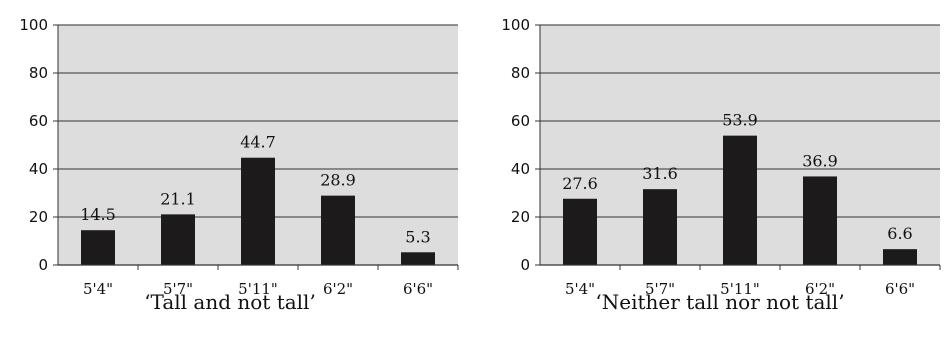 Image resolution: width=952 pixels, height=337 pixels. I want to click on chart-2-x-tick-label: 5'4", so click(580, 289).